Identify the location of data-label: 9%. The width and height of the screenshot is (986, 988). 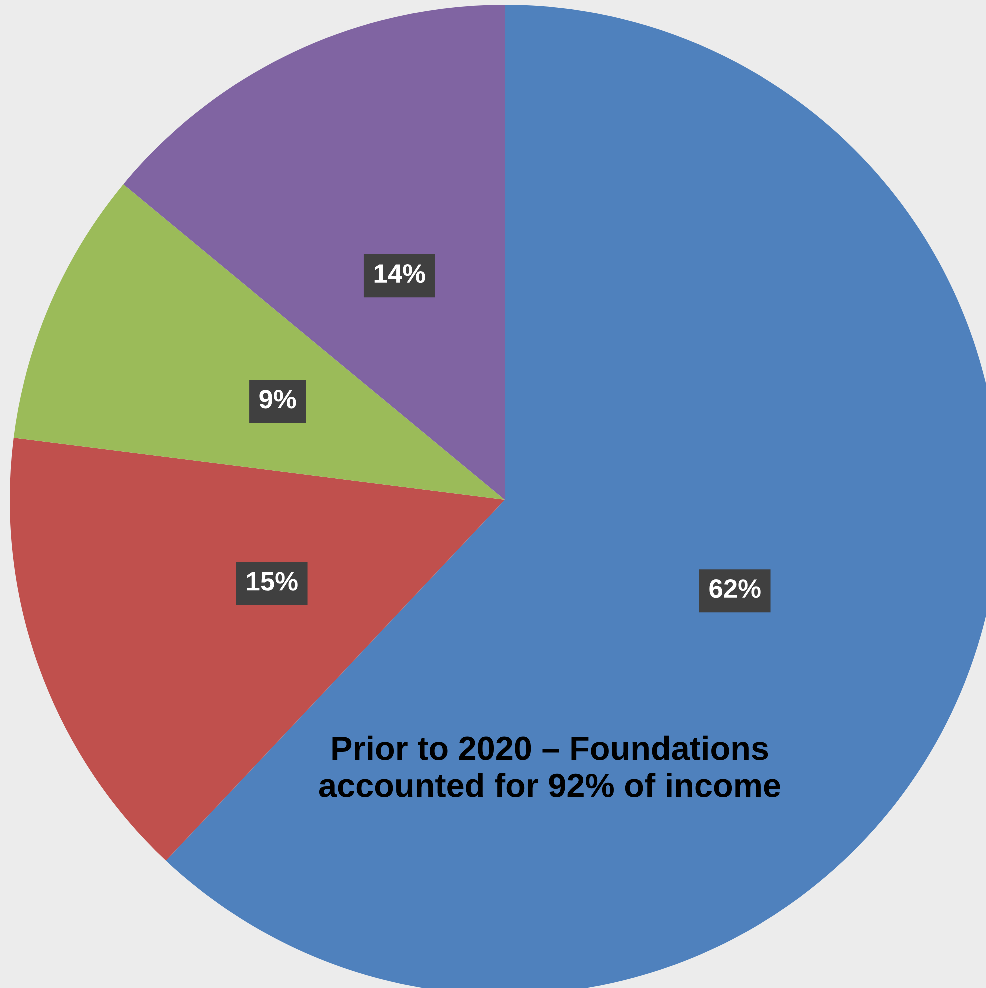
(278, 399).